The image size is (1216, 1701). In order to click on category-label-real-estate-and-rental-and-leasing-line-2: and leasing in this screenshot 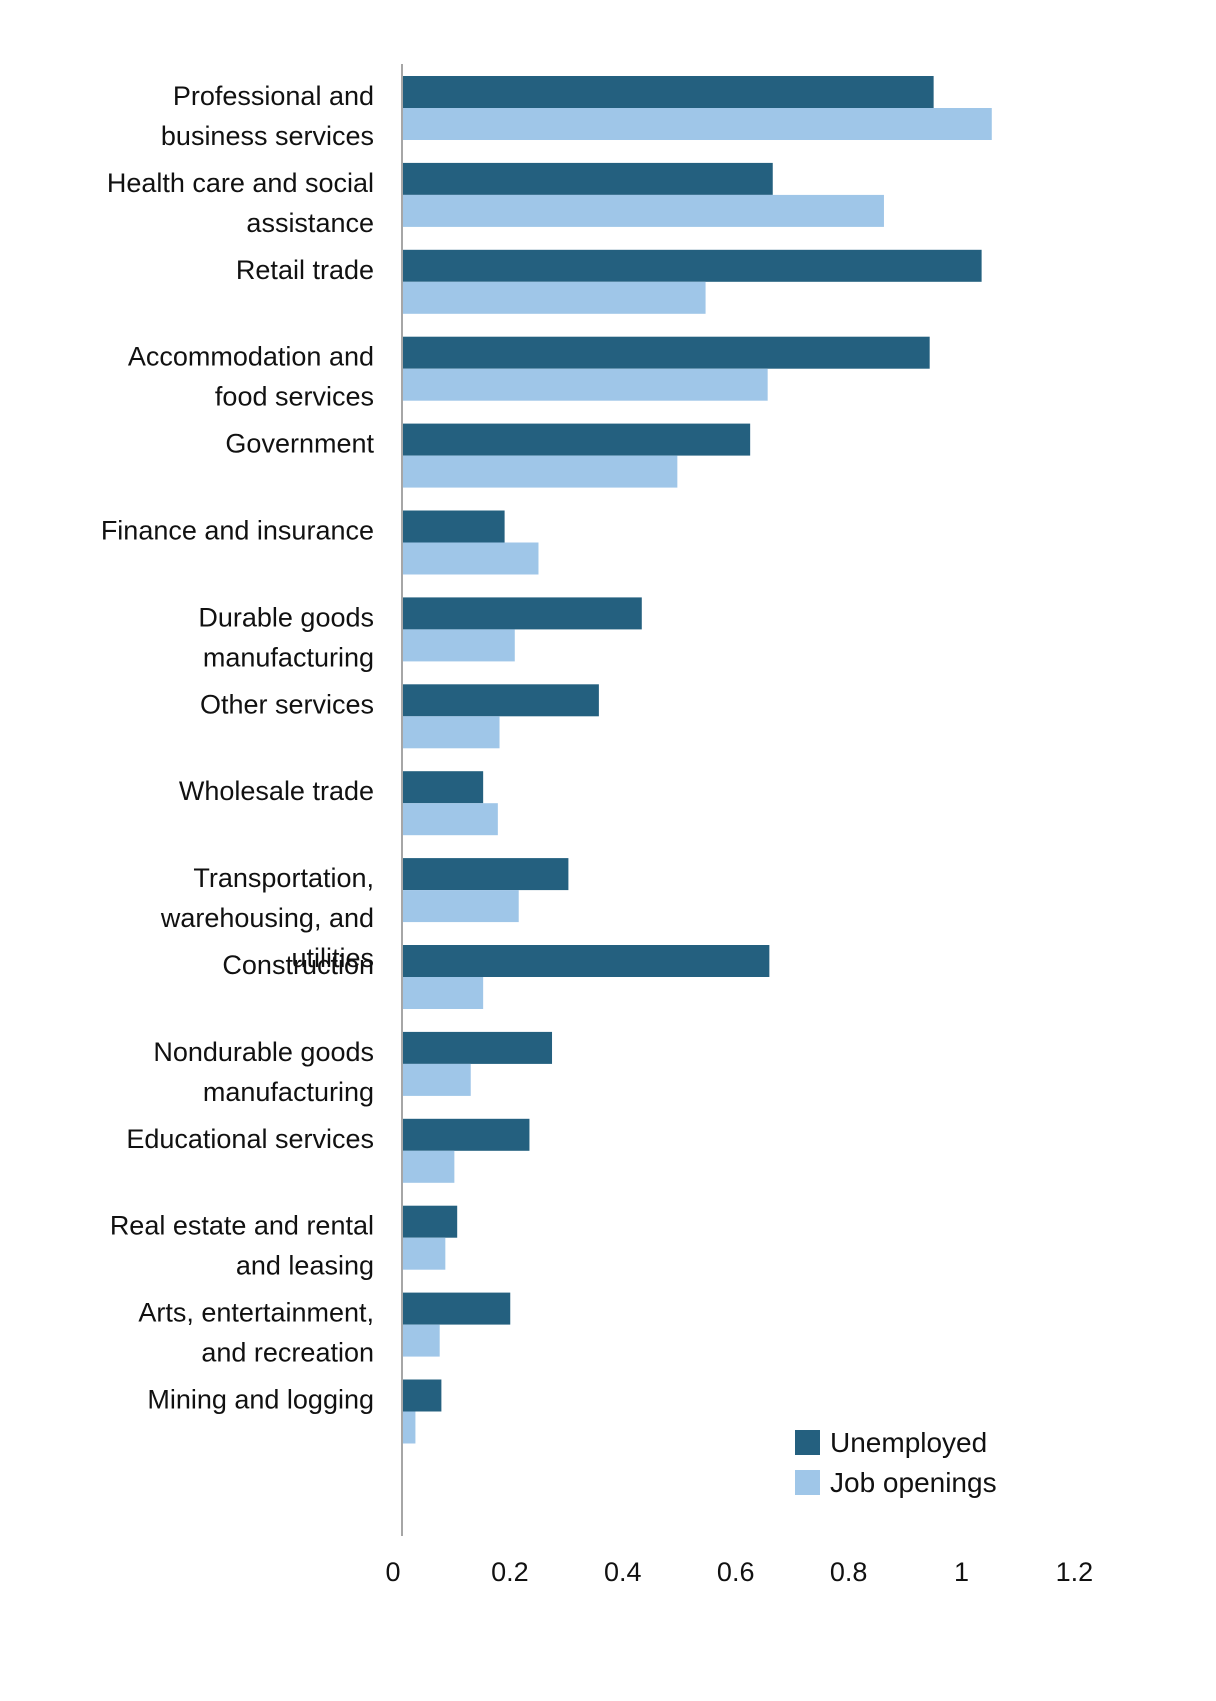, I will do `click(305, 1266)`.